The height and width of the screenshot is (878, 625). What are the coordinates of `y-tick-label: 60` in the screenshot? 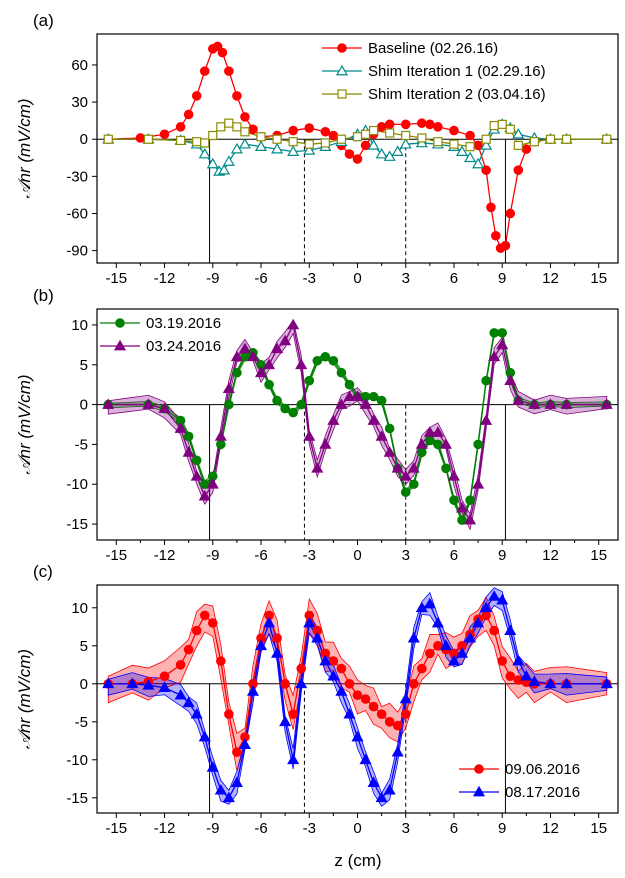 It's located at (79, 65).